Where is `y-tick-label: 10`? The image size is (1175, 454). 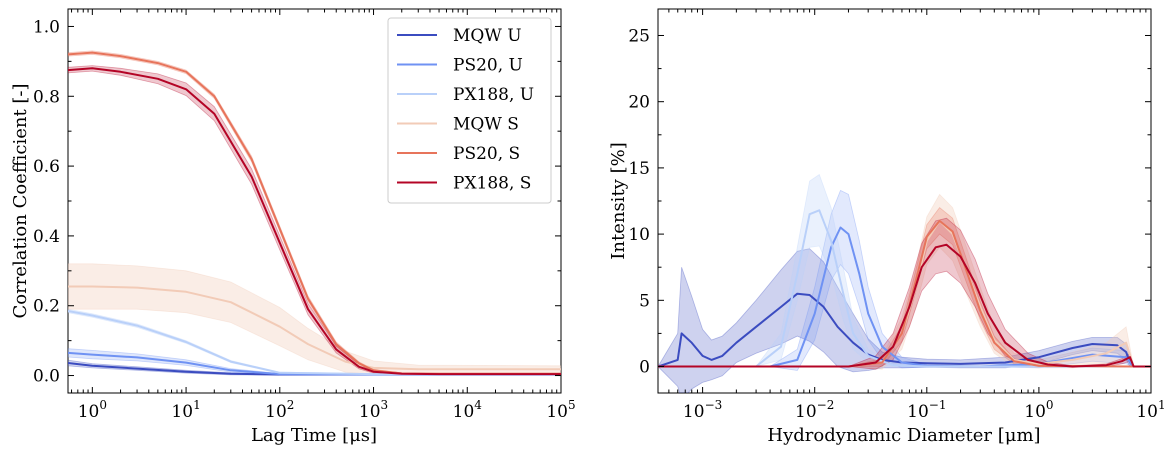
y-tick-label: 10 is located at coordinates (639, 235).